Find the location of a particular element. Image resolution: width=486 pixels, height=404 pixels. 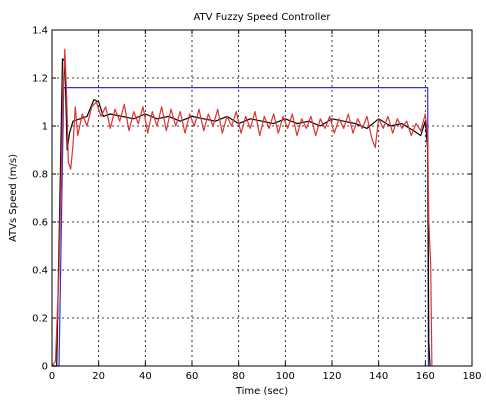

x-tick-label: 40 is located at coordinates (145, 376).